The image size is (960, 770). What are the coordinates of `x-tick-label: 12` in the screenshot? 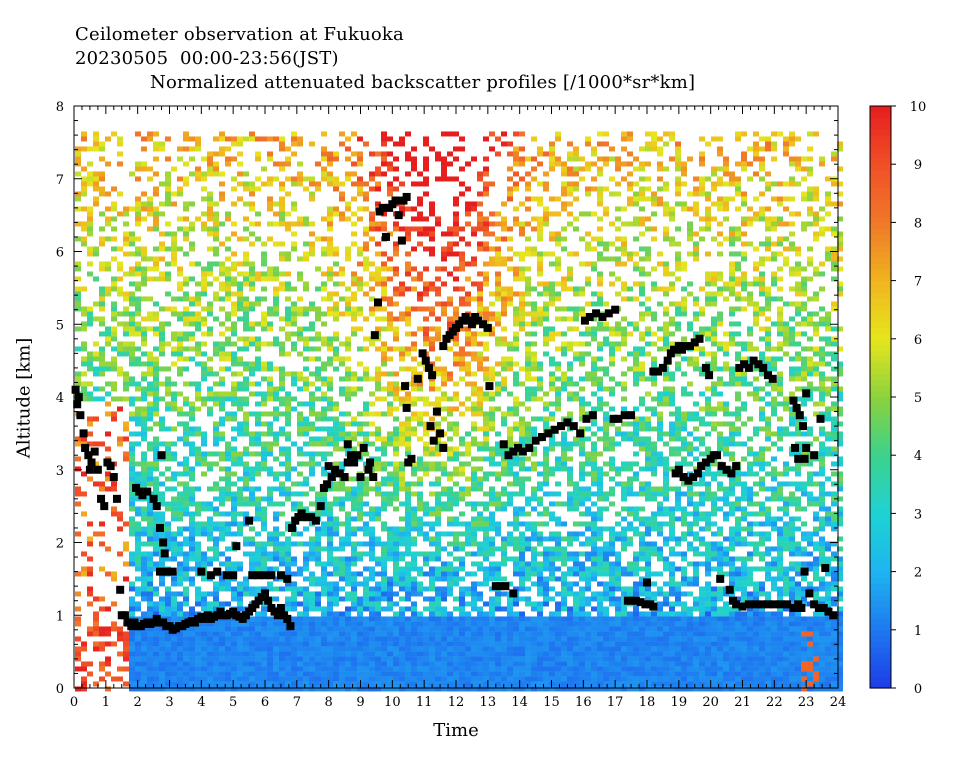 It's located at (456, 702).